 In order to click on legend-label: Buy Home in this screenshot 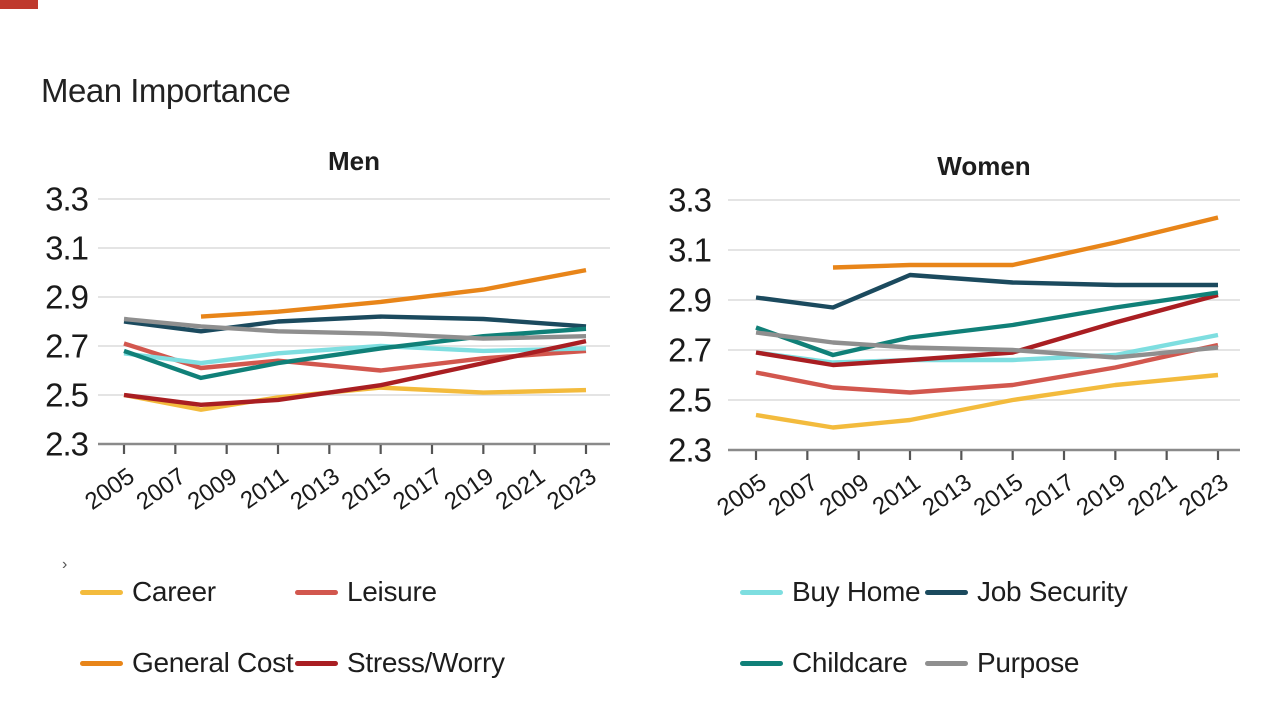, I will do `click(856, 591)`.